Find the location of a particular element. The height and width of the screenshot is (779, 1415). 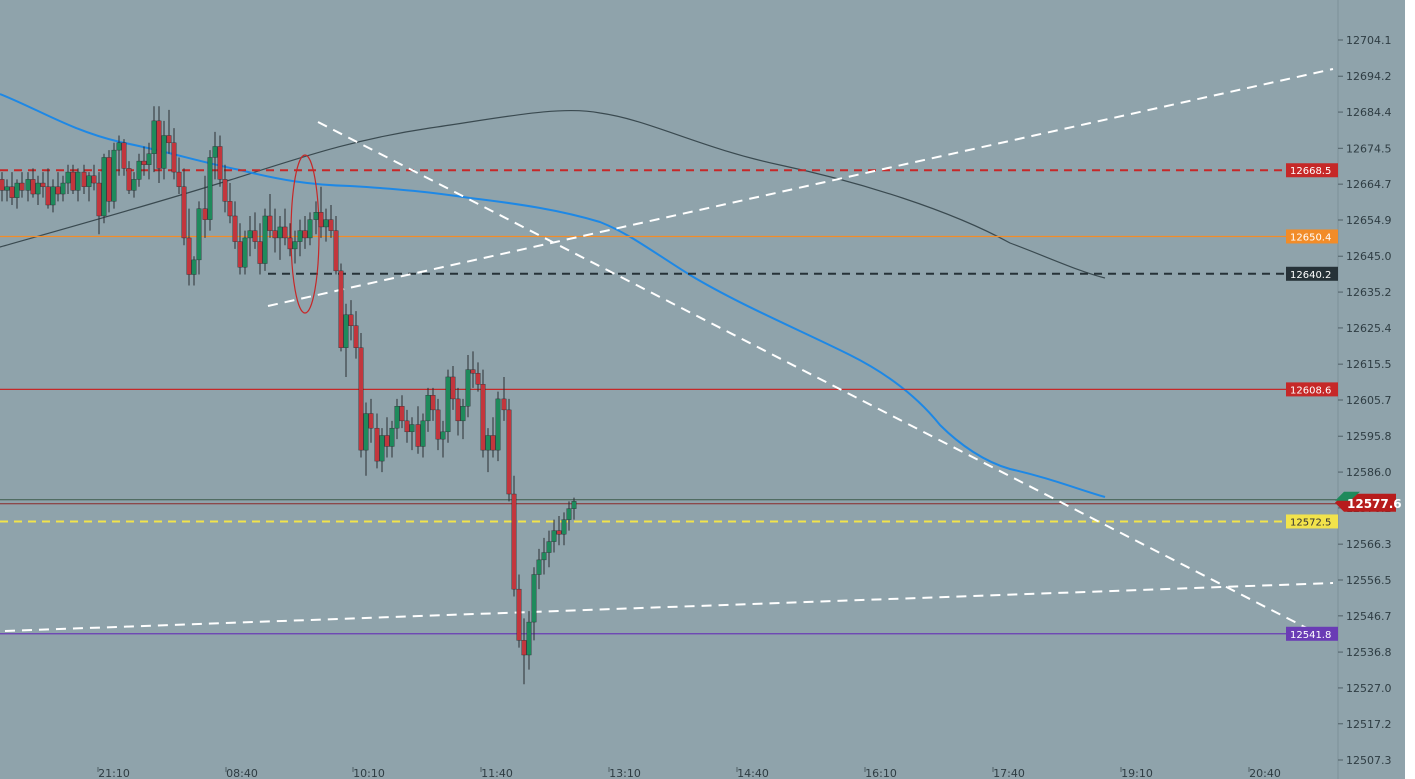

level-label: 12572.5 is located at coordinates (1312, 521).